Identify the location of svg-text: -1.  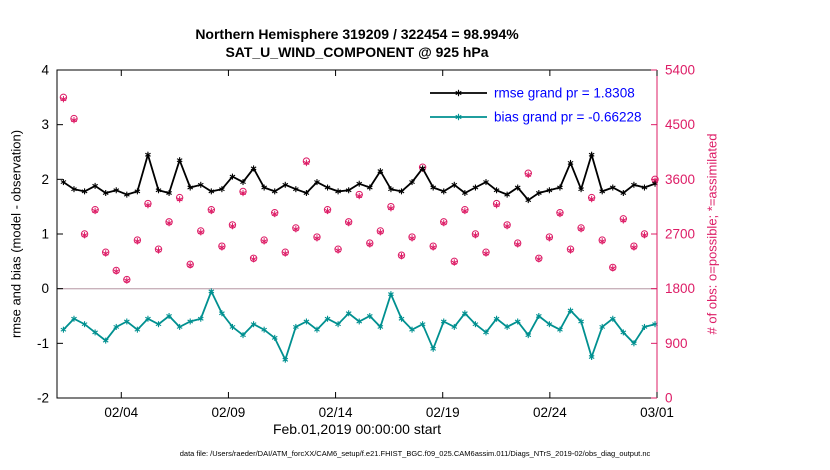
(43, 343).